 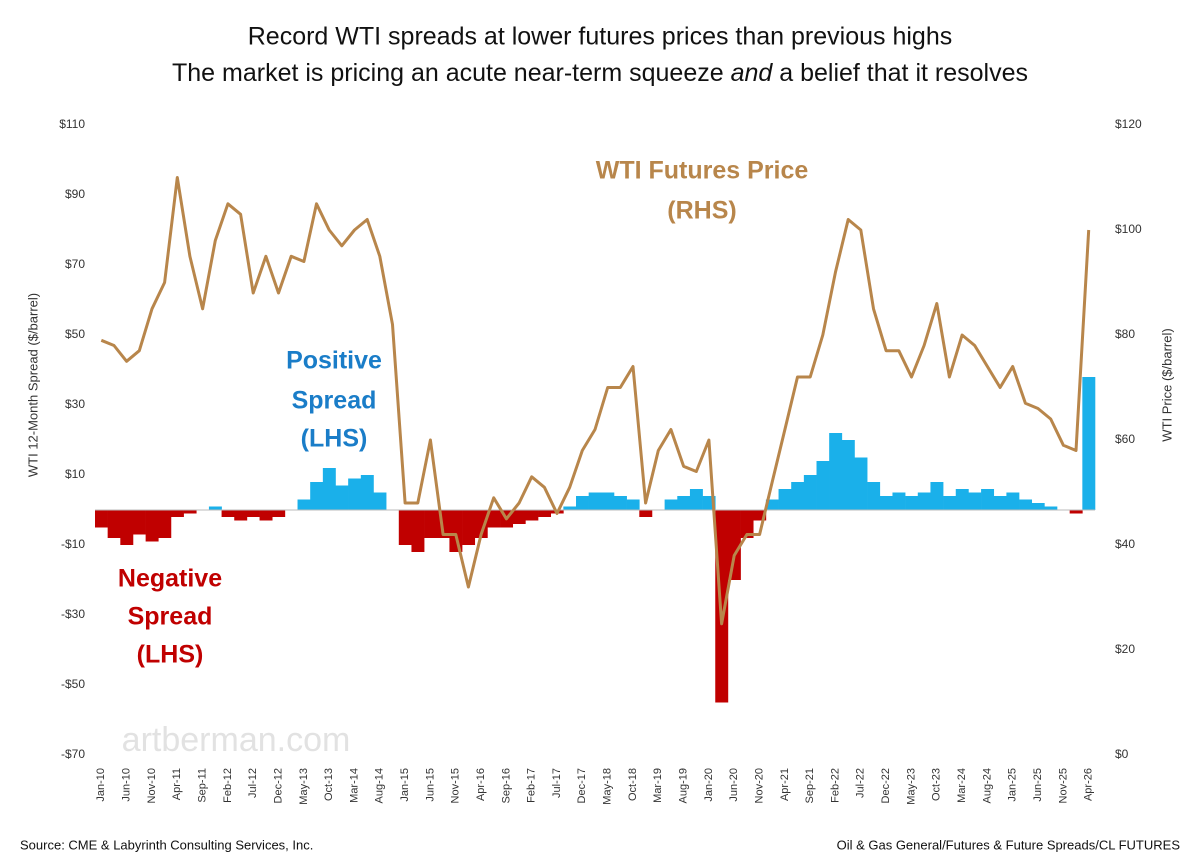 I want to click on x-tick-label: Feb-17, so click(x=532, y=785).